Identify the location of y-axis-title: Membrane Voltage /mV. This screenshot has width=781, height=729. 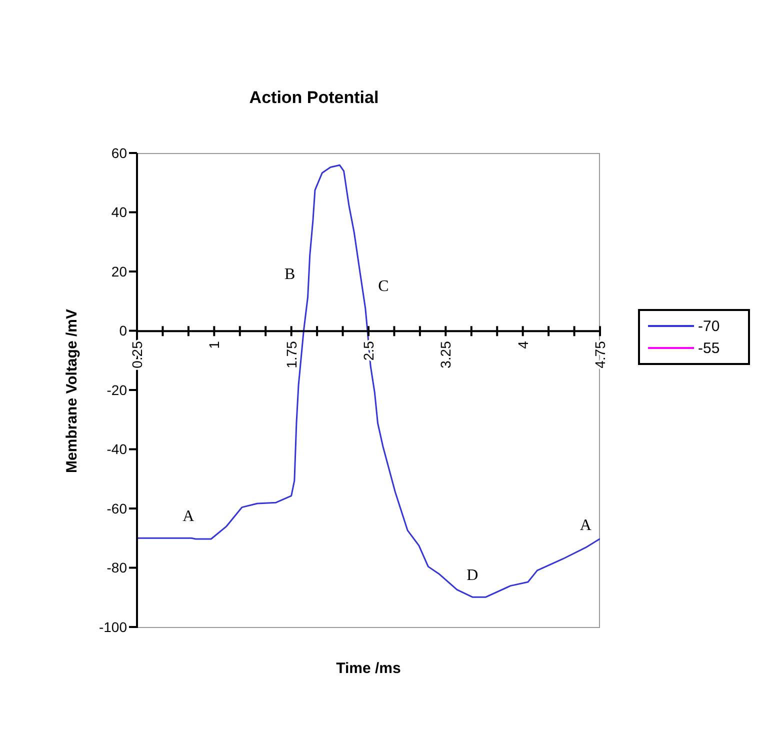
(72, 390).